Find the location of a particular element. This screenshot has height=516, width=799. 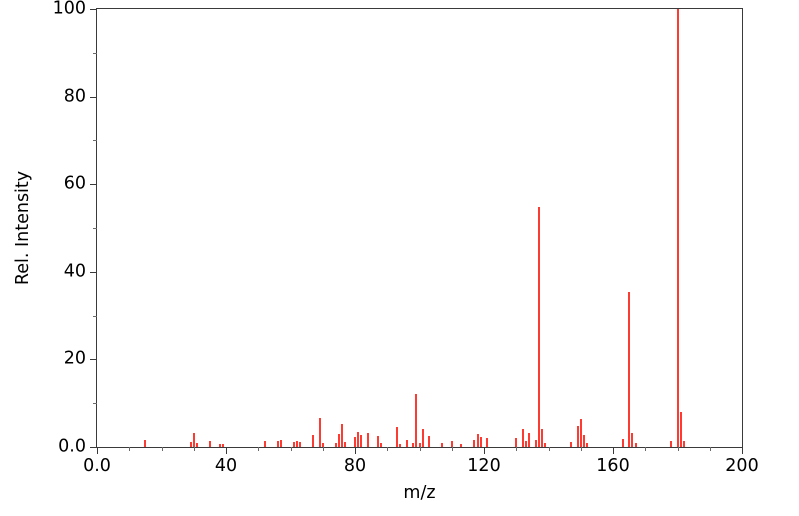

x-axis-tick-label: 120 is located at coordinates (484, 466).